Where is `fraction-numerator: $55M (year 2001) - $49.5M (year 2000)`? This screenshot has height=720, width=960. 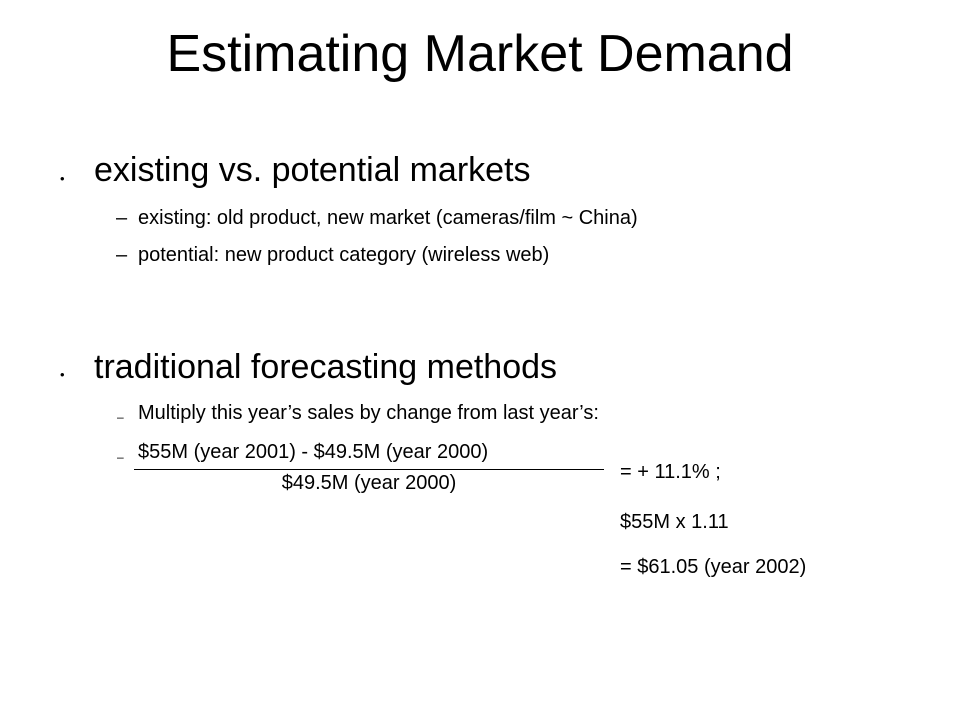 fraction-numerator: $55M (year 2001) - $49.5M (year 2000) is located at coordinates (313, 452).